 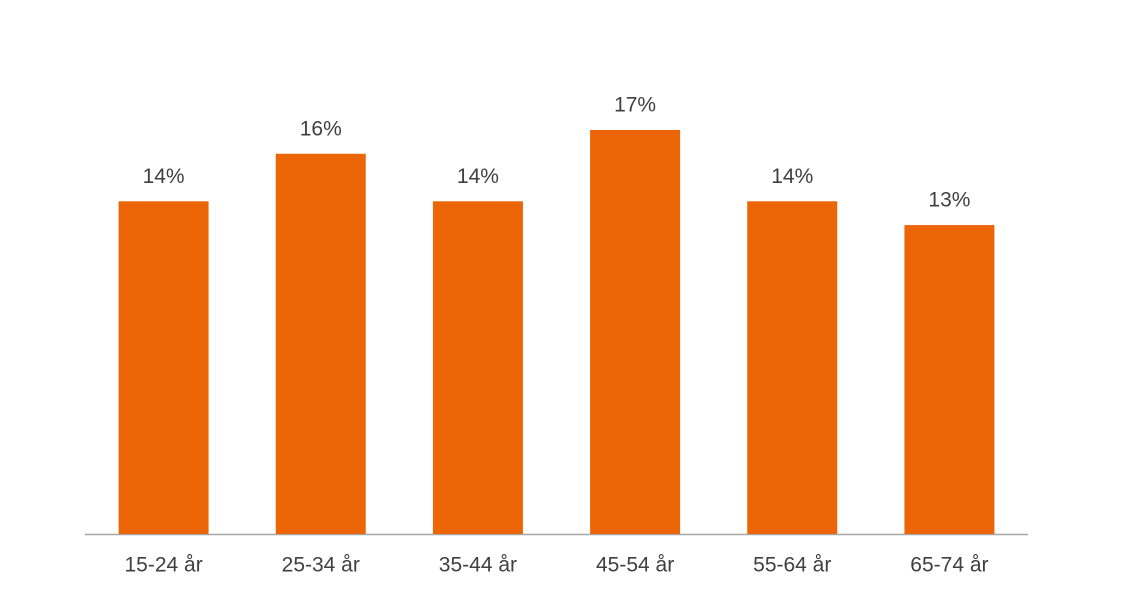 What do you see at coordinates (792, 565) in the screenshot?
I see `x-tick-label: 55-64 år` at bounding box center [792, 565].